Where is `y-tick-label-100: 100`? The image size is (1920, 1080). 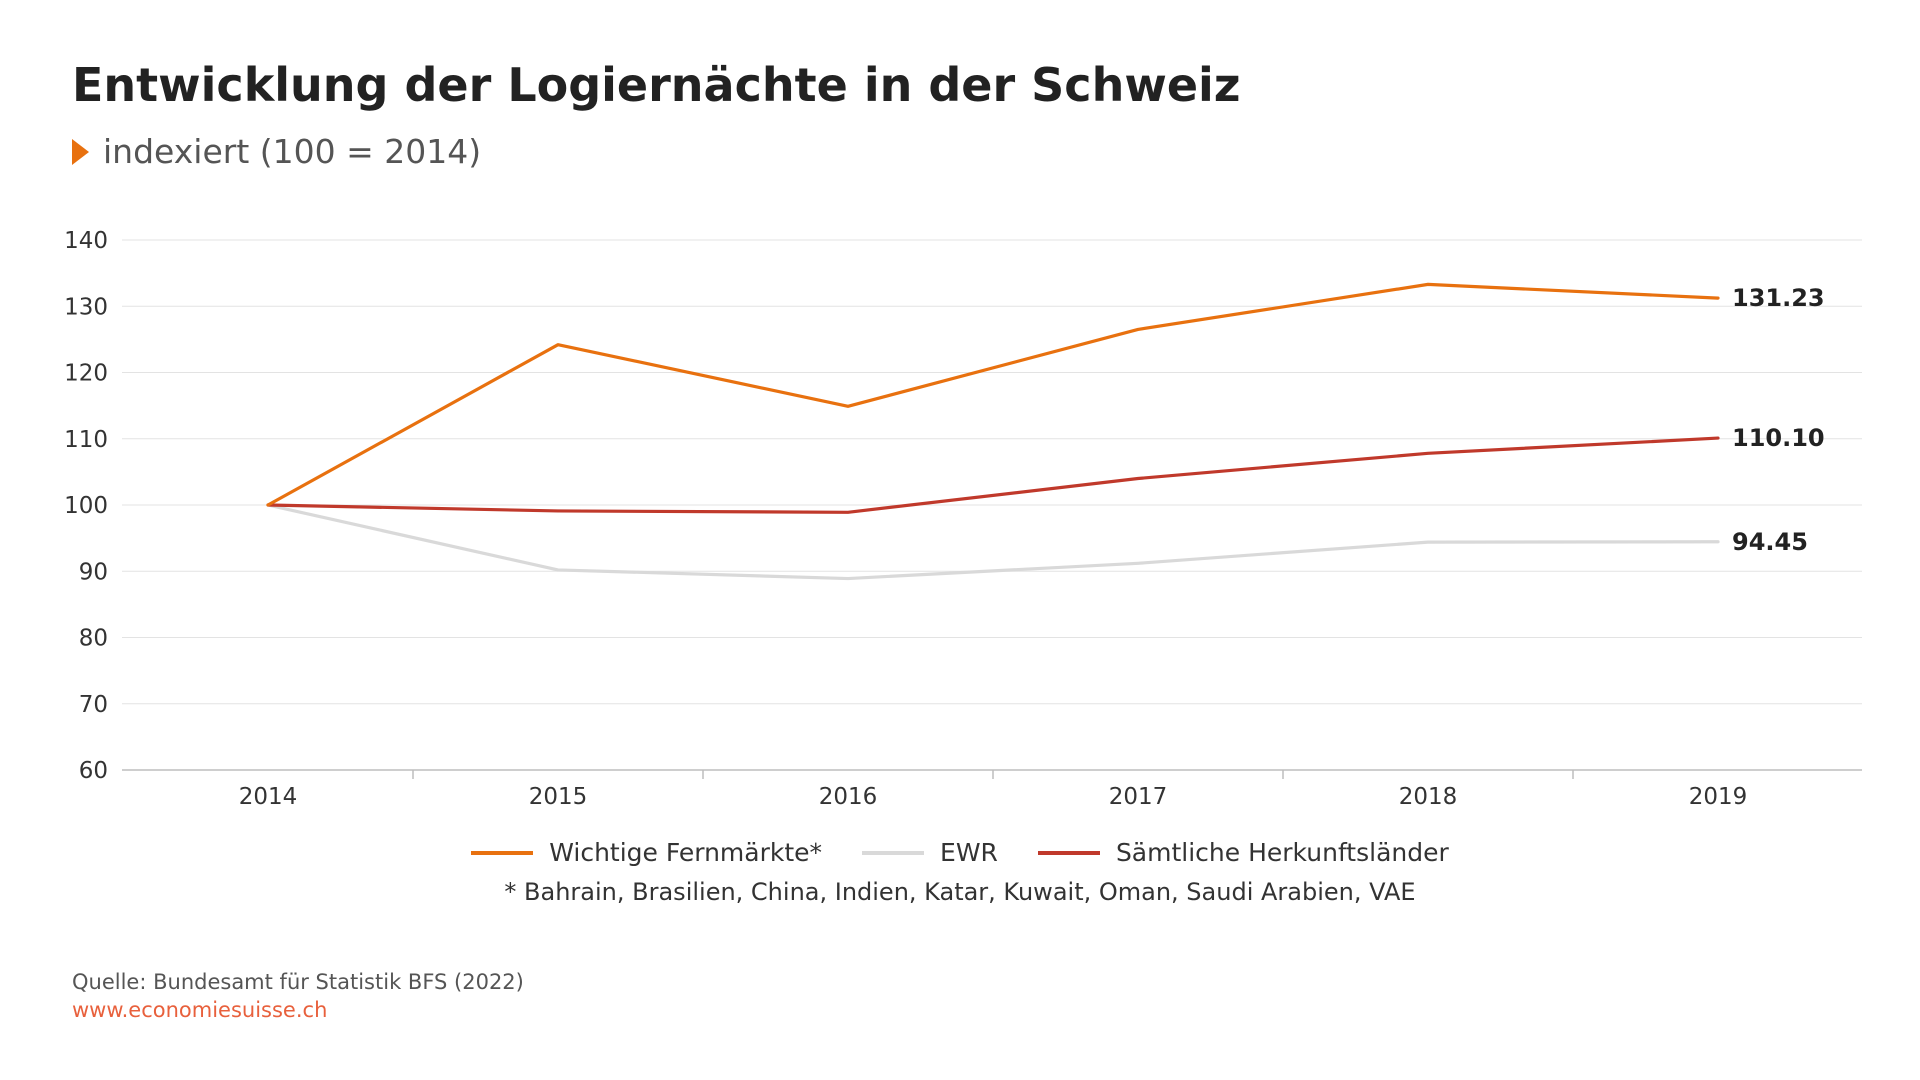
y-tick-label-100: 100 is located at coordinates (86, 506).